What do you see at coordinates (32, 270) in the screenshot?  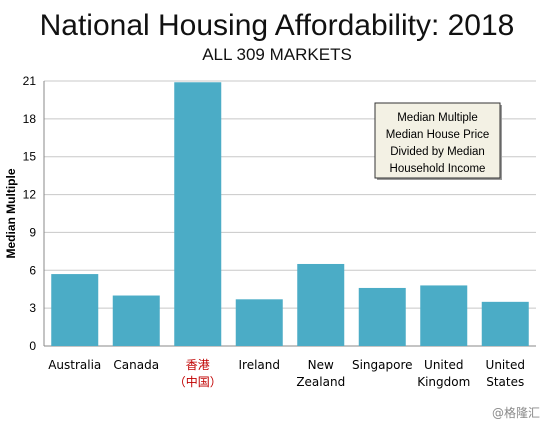 I see `y-tick-label: 6` at bounding box center [32, 270].